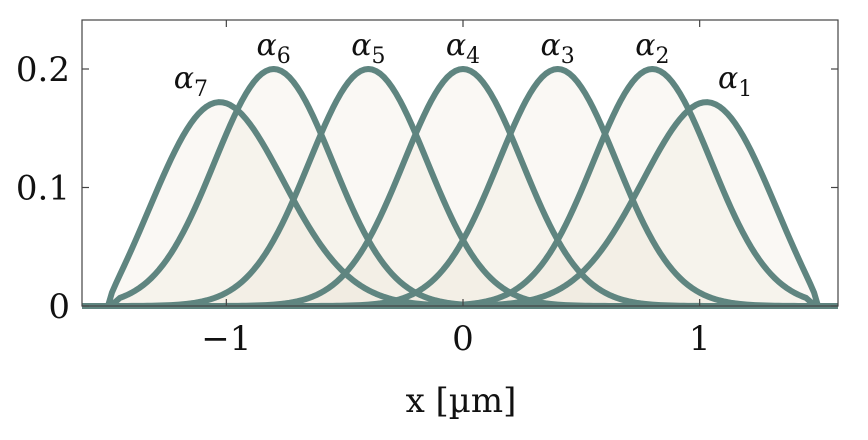 The height and width of the screenshot is (440, 868). I want to click on series-label-2: α2, so click(652, 48).